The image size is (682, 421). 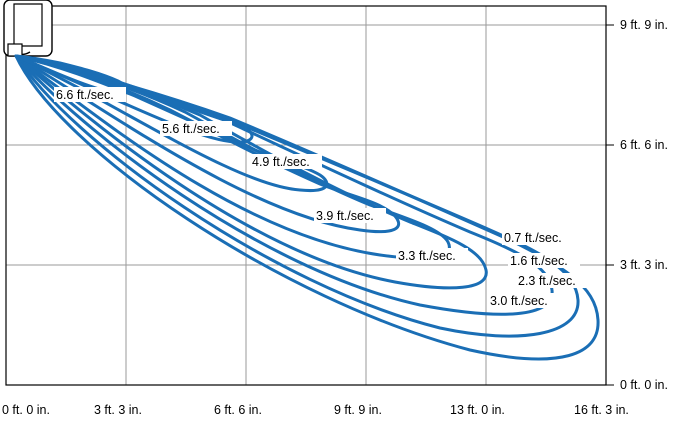 I want to click on velocity-label-text: 0.7 ft./sec., so click(x=533, y=238).